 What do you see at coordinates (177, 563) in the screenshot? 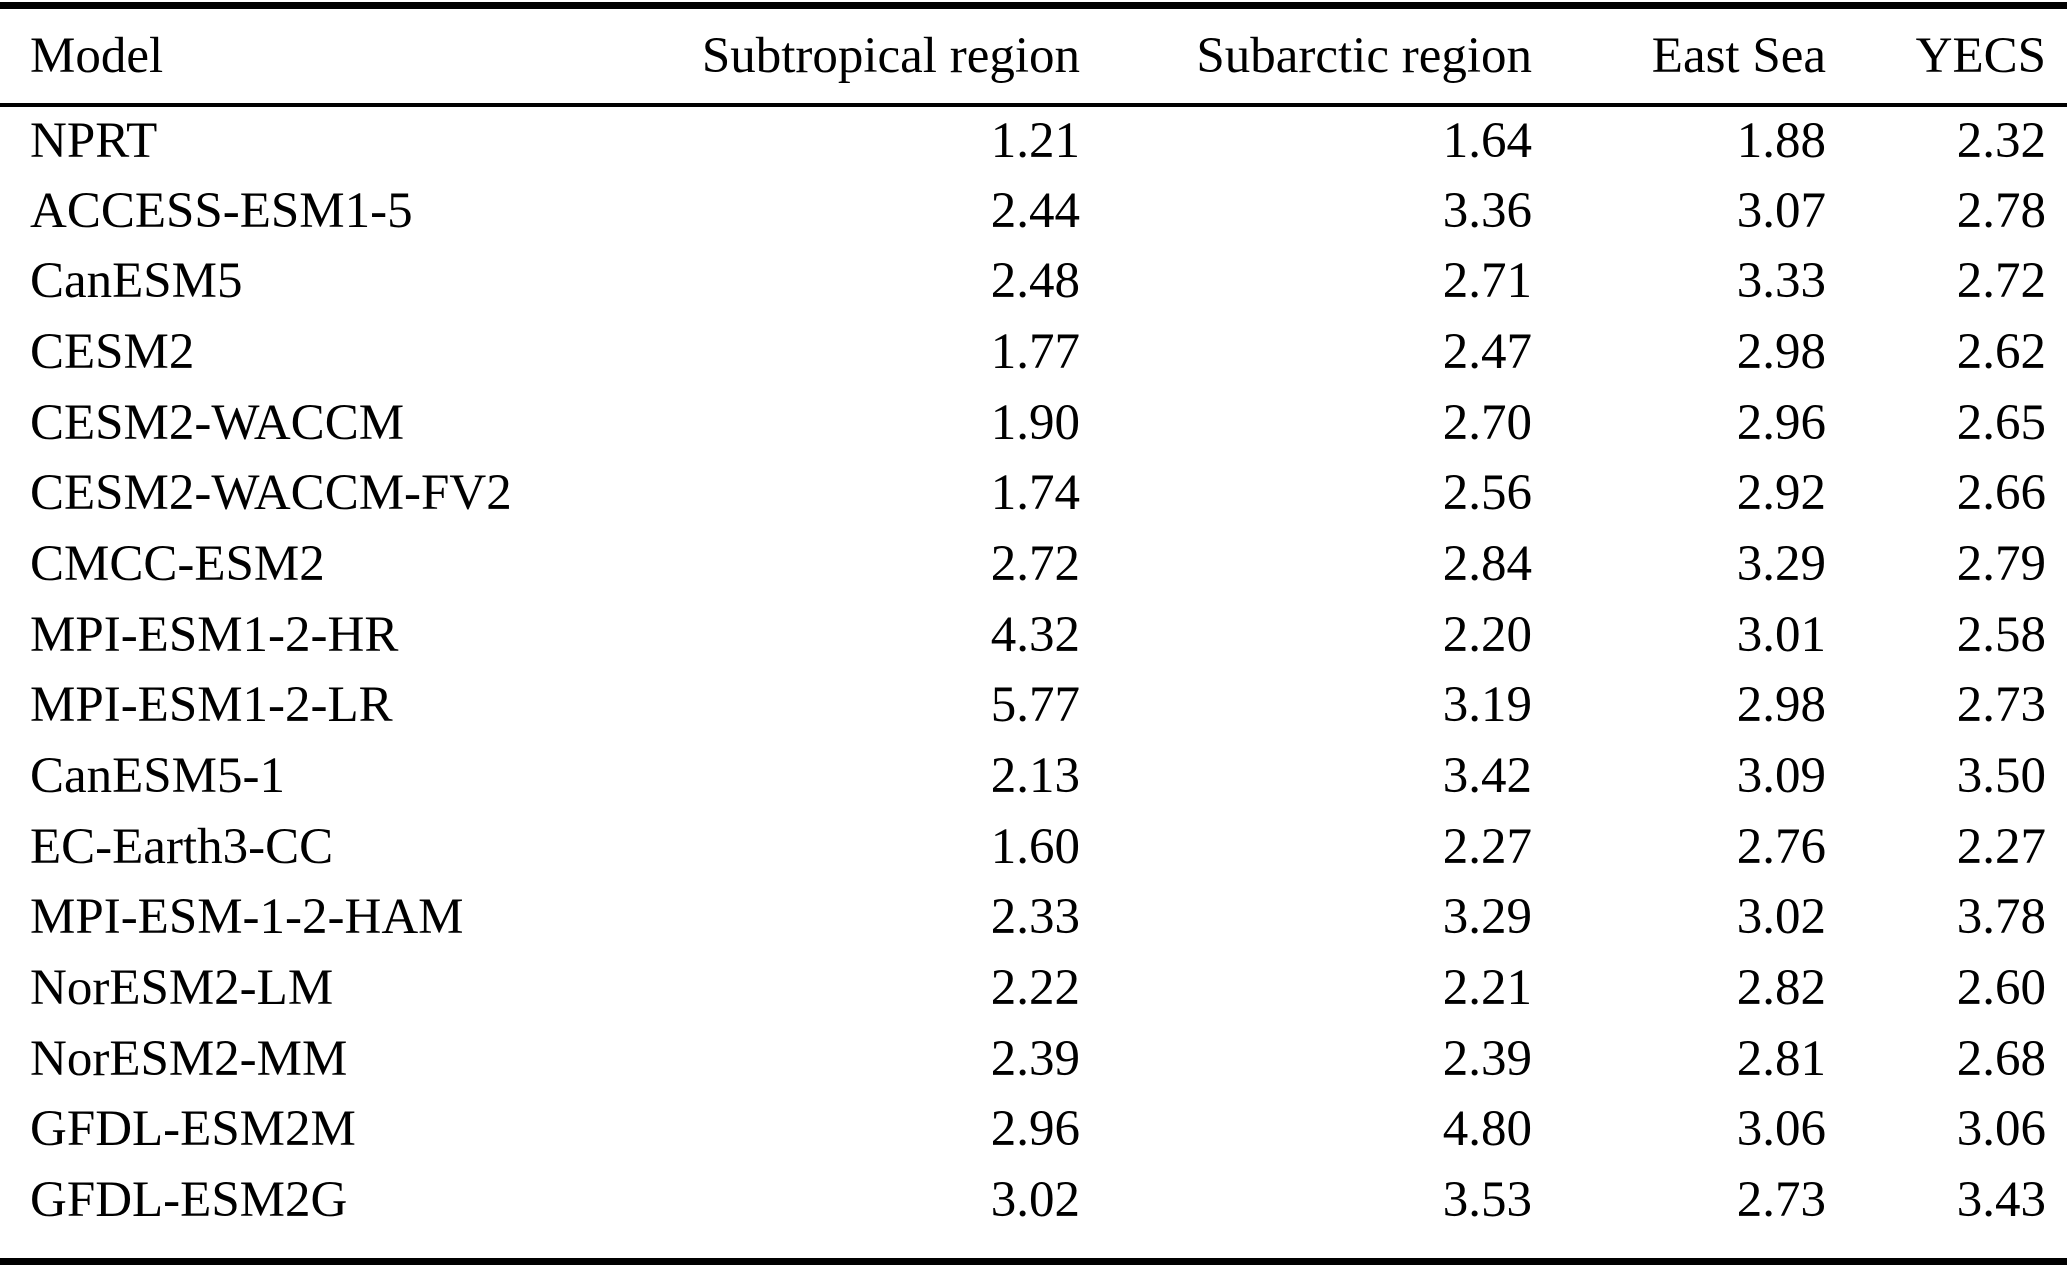
I see `model-name-cell: CMCC-ESM2` at bounding box center [177, 563].